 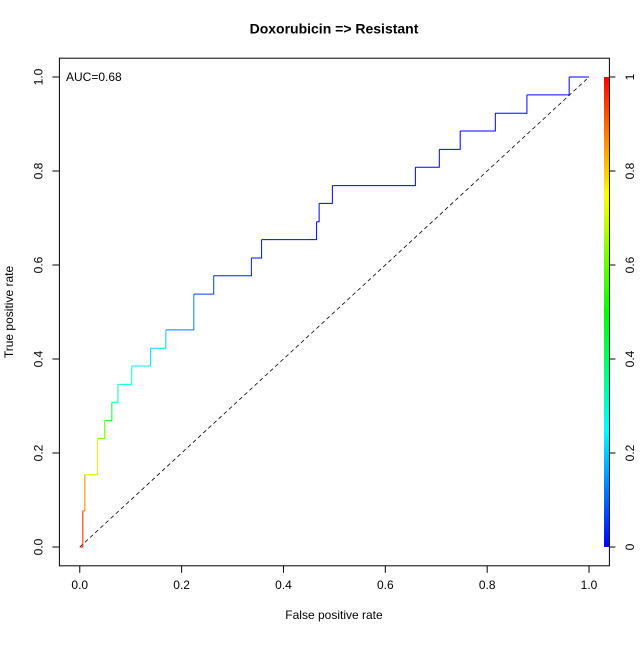 What do you see at coordinates (39, 358) in the screenshot?
I see `y-tick-label: 0.4` at bounding box center [39, 358].